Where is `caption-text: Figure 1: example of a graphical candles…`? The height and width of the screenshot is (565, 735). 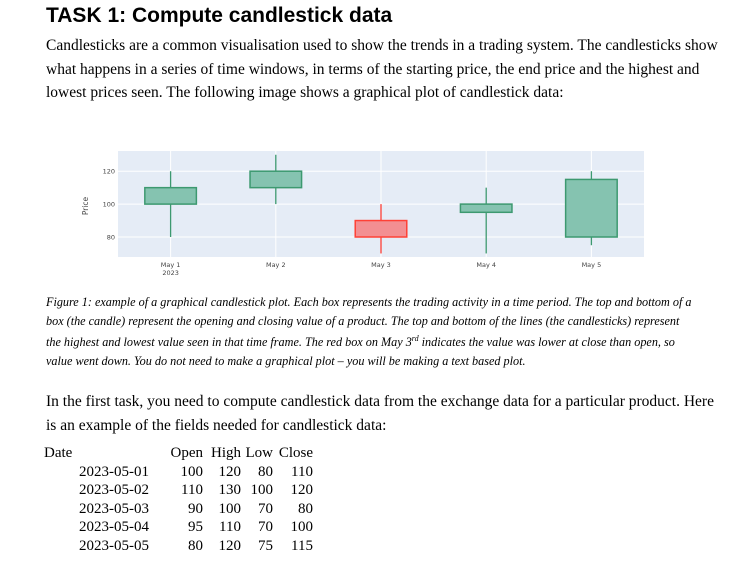 caption-text: Figure 1: example of a graphical candles… is located at coordinates (369, 322).